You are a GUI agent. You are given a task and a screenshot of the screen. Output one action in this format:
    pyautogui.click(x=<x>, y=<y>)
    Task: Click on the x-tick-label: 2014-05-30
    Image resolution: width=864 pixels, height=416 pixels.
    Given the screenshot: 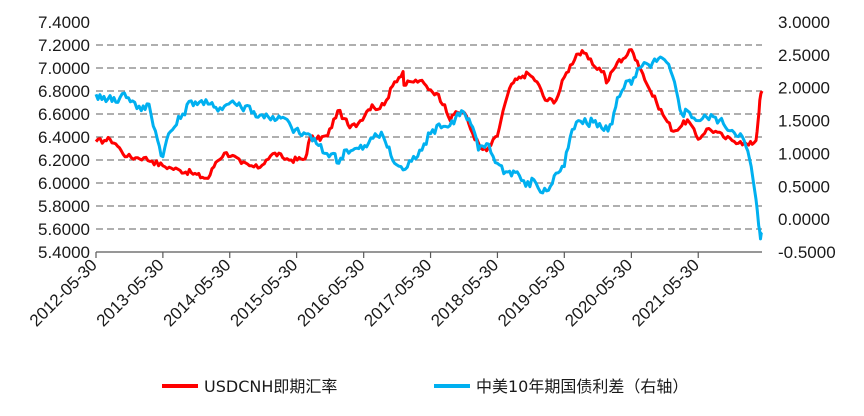 What is the action you would take?
    pyautogui.click(x=197, y=292)
    